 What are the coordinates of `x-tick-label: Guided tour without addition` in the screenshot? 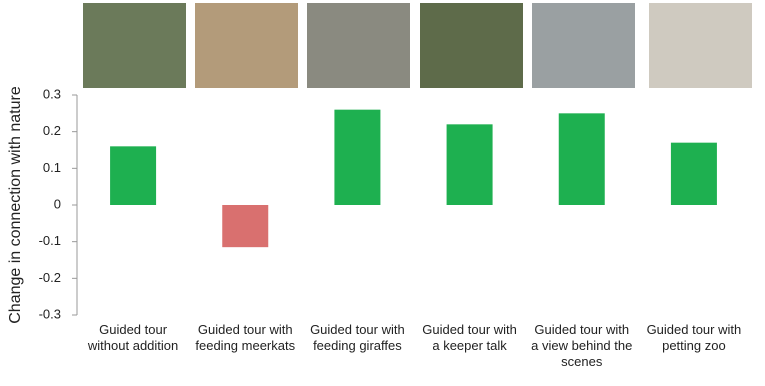 It's located at (133, 337).